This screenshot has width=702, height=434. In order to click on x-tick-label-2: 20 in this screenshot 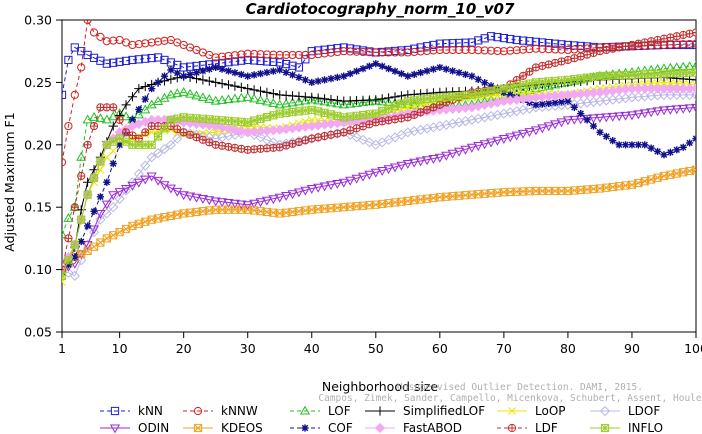, I will do `click(184, 348)`.